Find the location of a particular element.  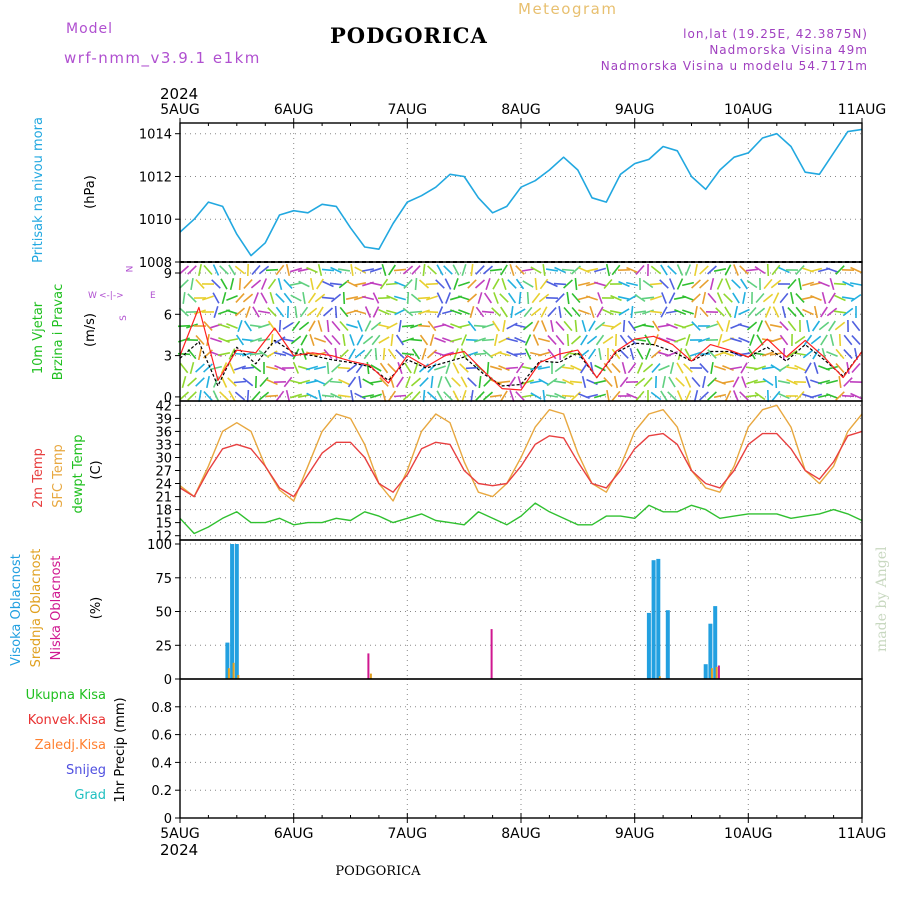

high-cloud-bar is located at coordinates (232, 611).